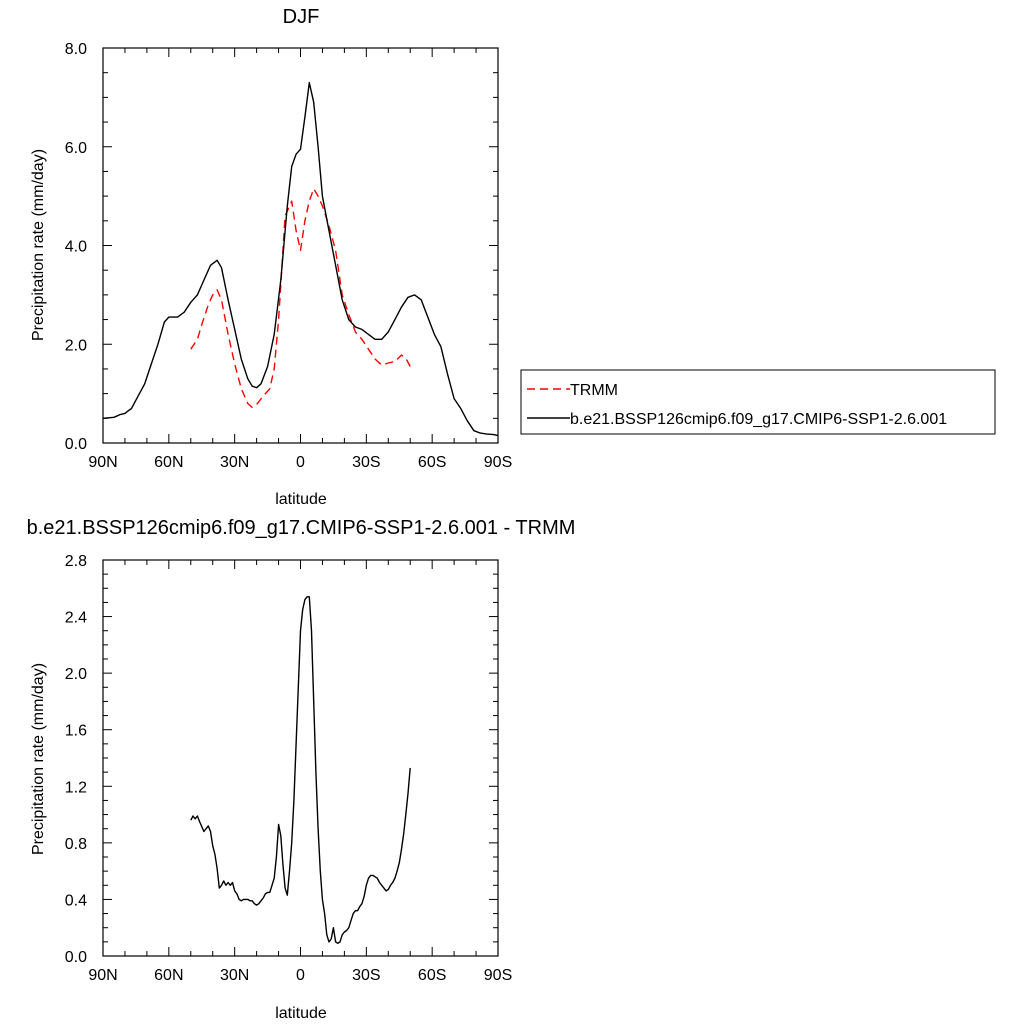  I want to click on y-tick-label: 1.6, so click(76, 731).